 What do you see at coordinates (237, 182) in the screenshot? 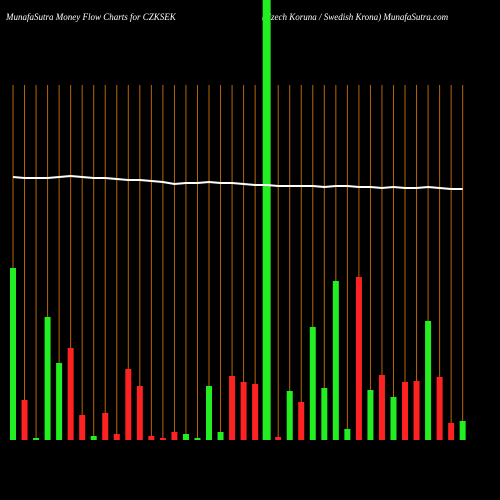
I see `money-flow-line` at bounding box center [237, 182].